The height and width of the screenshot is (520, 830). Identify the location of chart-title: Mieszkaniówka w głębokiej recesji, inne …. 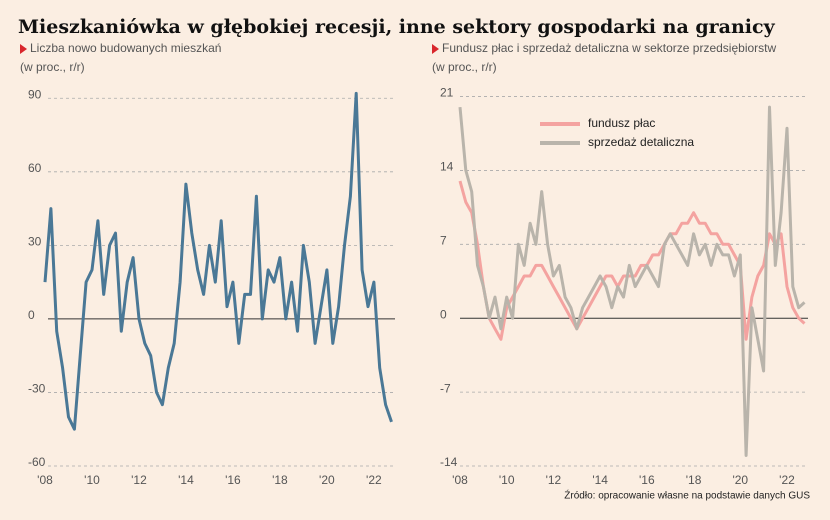
(397, 27).